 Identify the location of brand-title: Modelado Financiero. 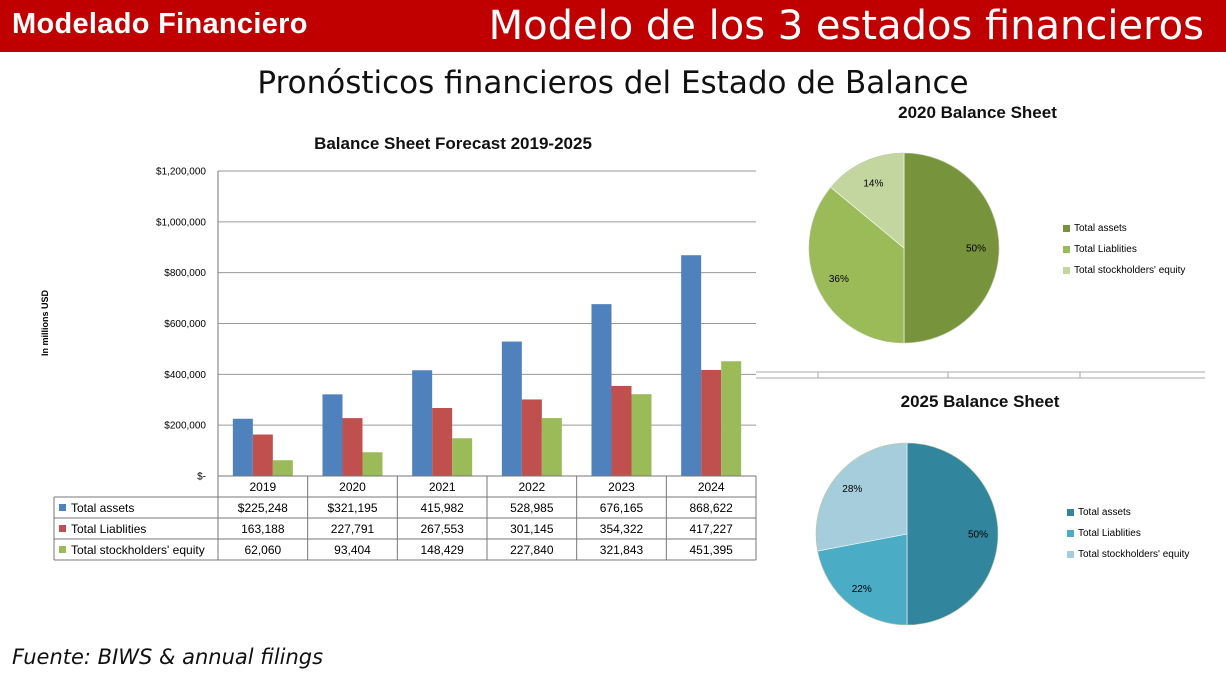
(160, 24).